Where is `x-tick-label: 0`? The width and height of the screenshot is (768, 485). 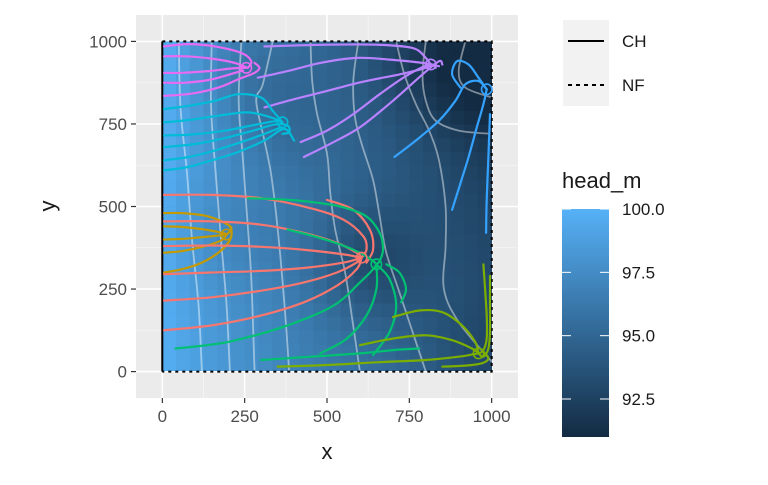 x-tick-label: 0 is located at coordinates (162, 416).